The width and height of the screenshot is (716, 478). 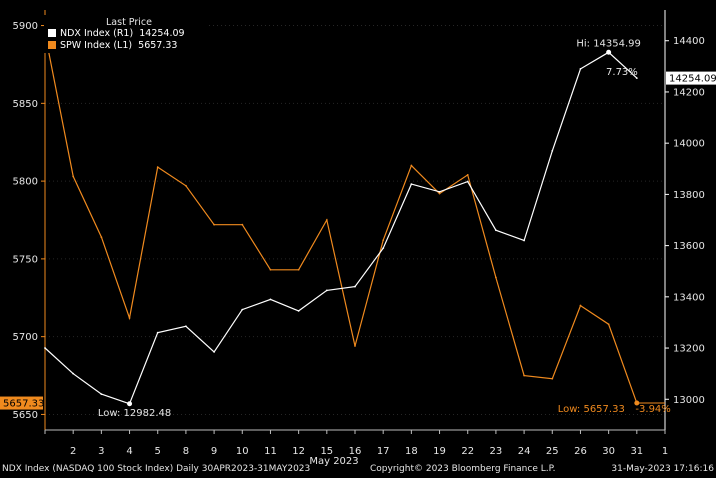 What do you see at coordinates (29, 221) in the screenshot?
I see `left-axis-ticks: 5650 5700 5750 5800 5850 5900` at bounding box center [29, 221].